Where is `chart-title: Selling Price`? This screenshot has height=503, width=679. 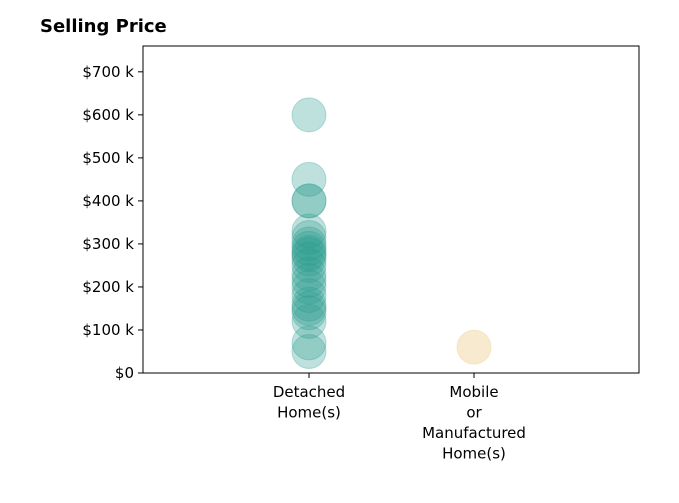 chart-title: Selling Price is located at coordinates (103, 26).